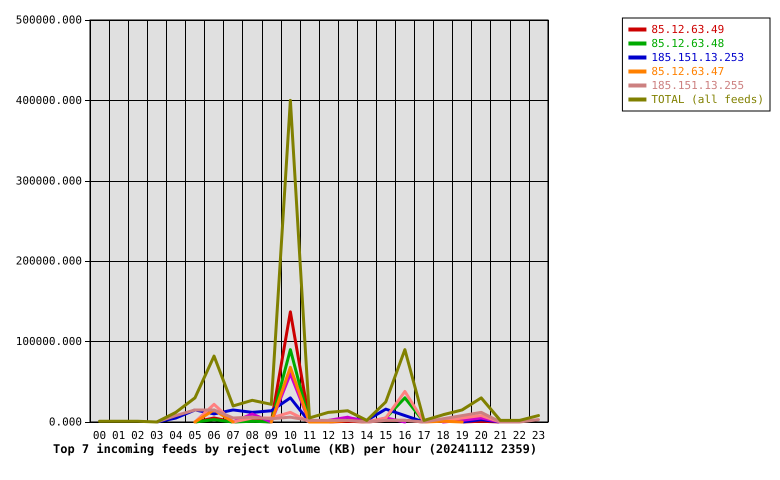 This screenshot has width=780, height=480. What do you see at coordinates (519, 435) in the screenshot?
I see `x-tick-label: 22` at bounding box center [519, 435].